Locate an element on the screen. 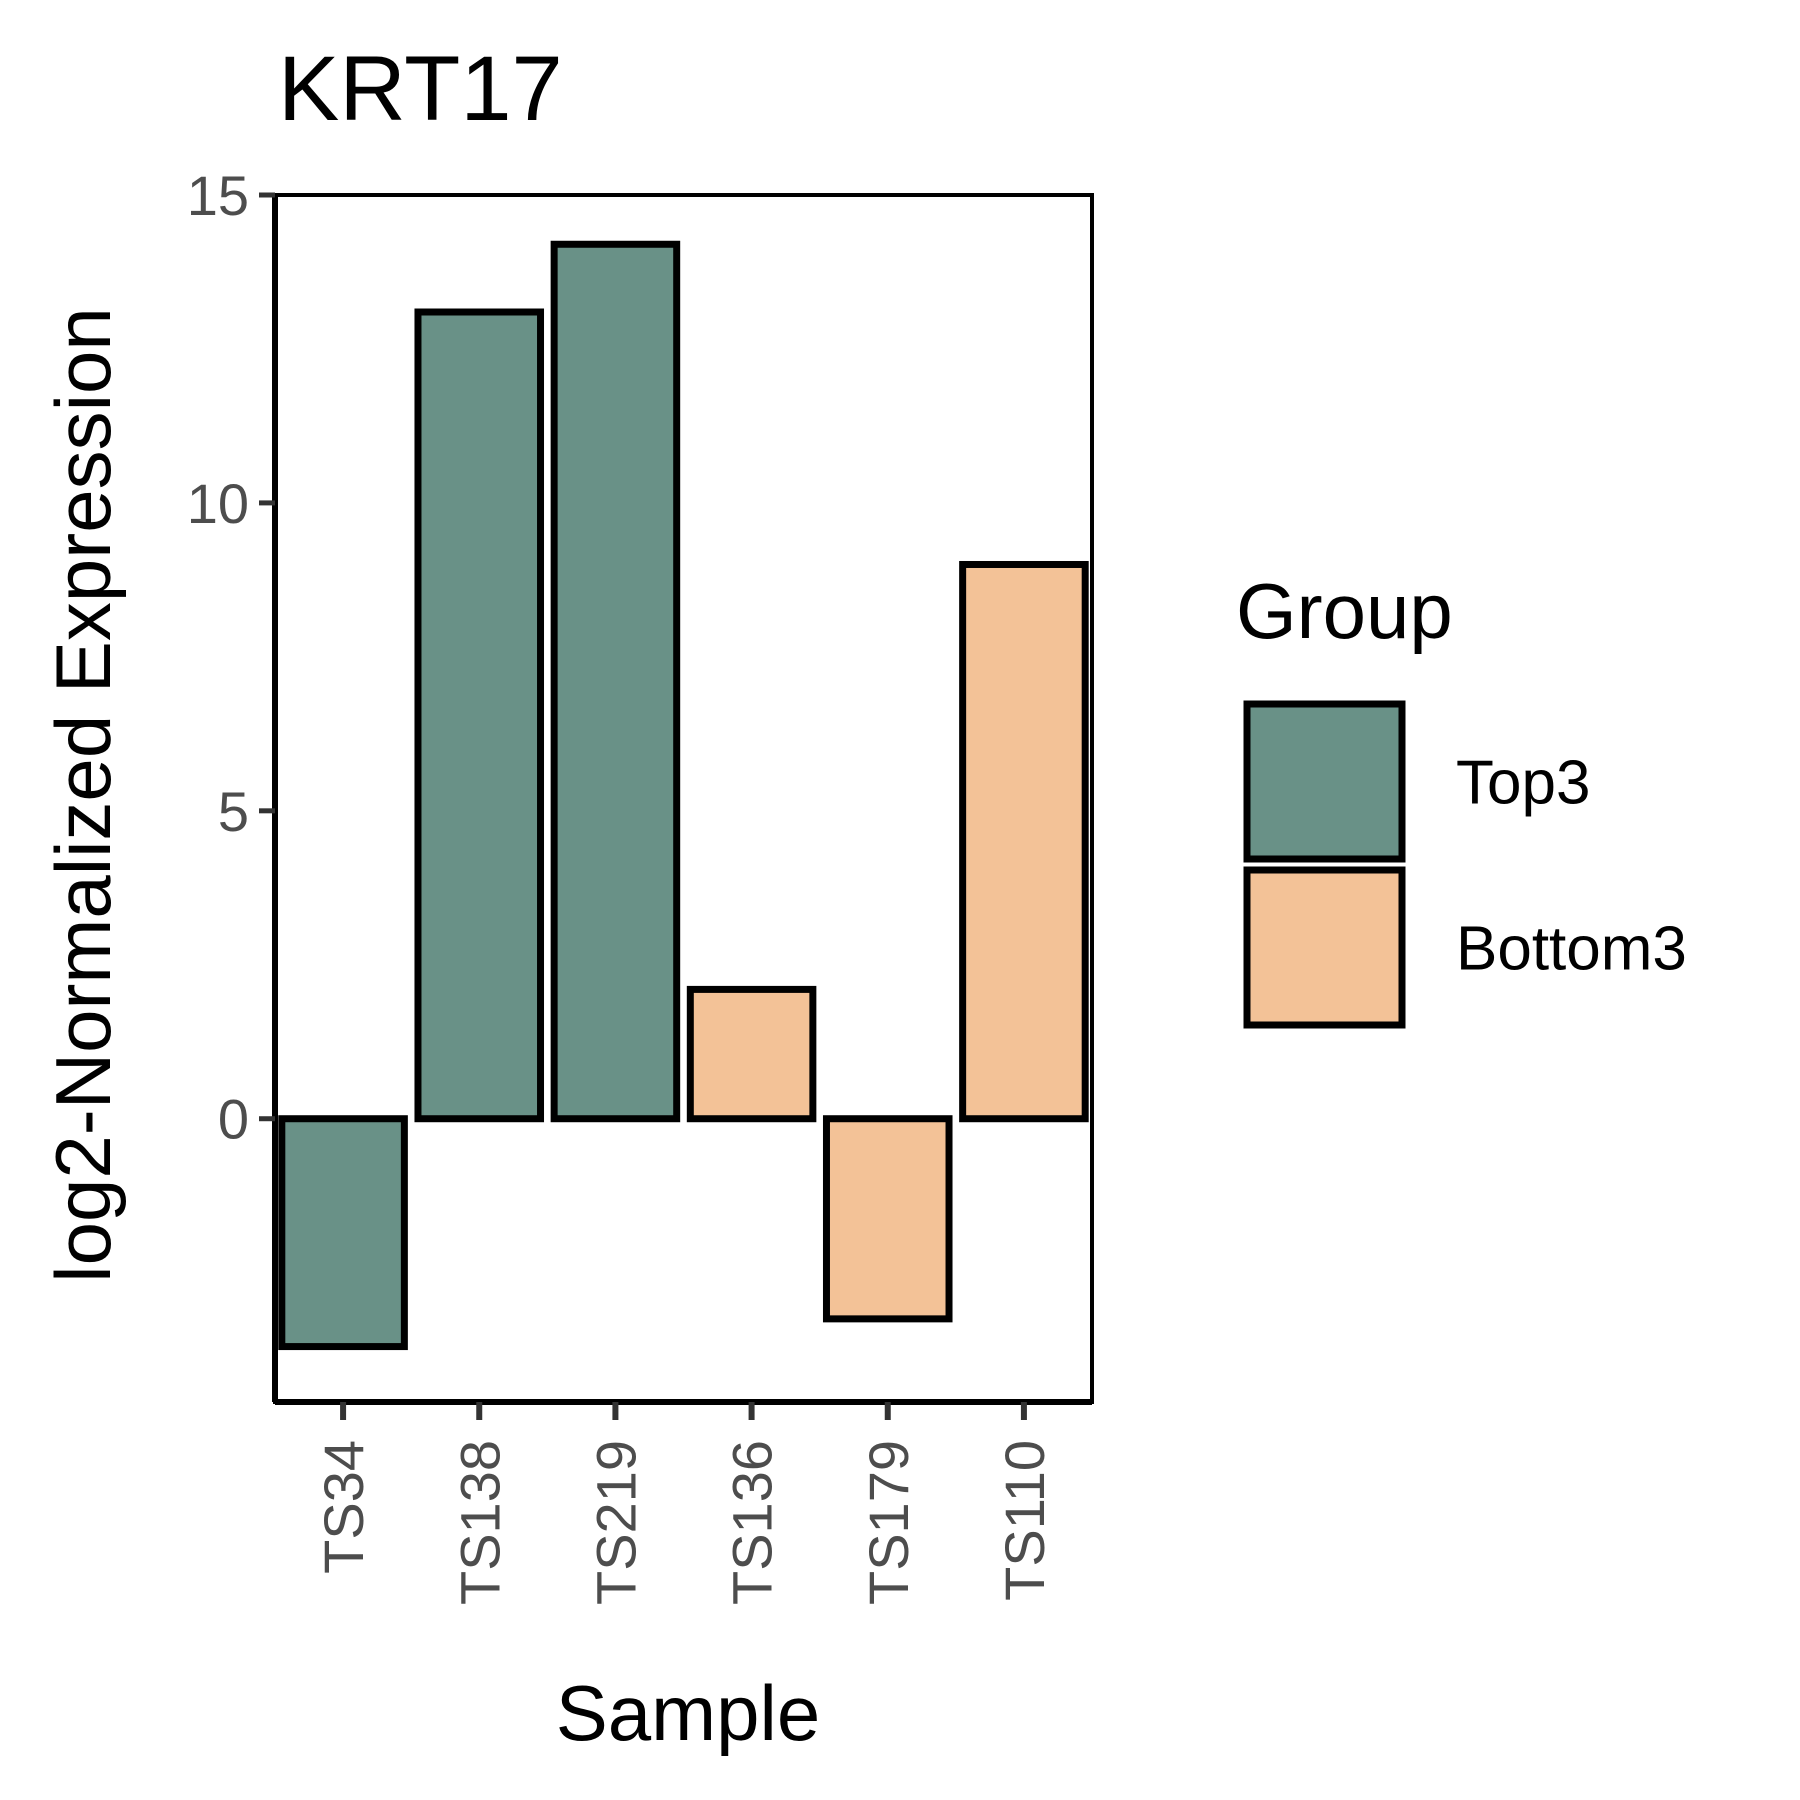 This screenshot has width=1800, height=1800. legend-label-top3: Top3 is located at coordinates (1523, 783).